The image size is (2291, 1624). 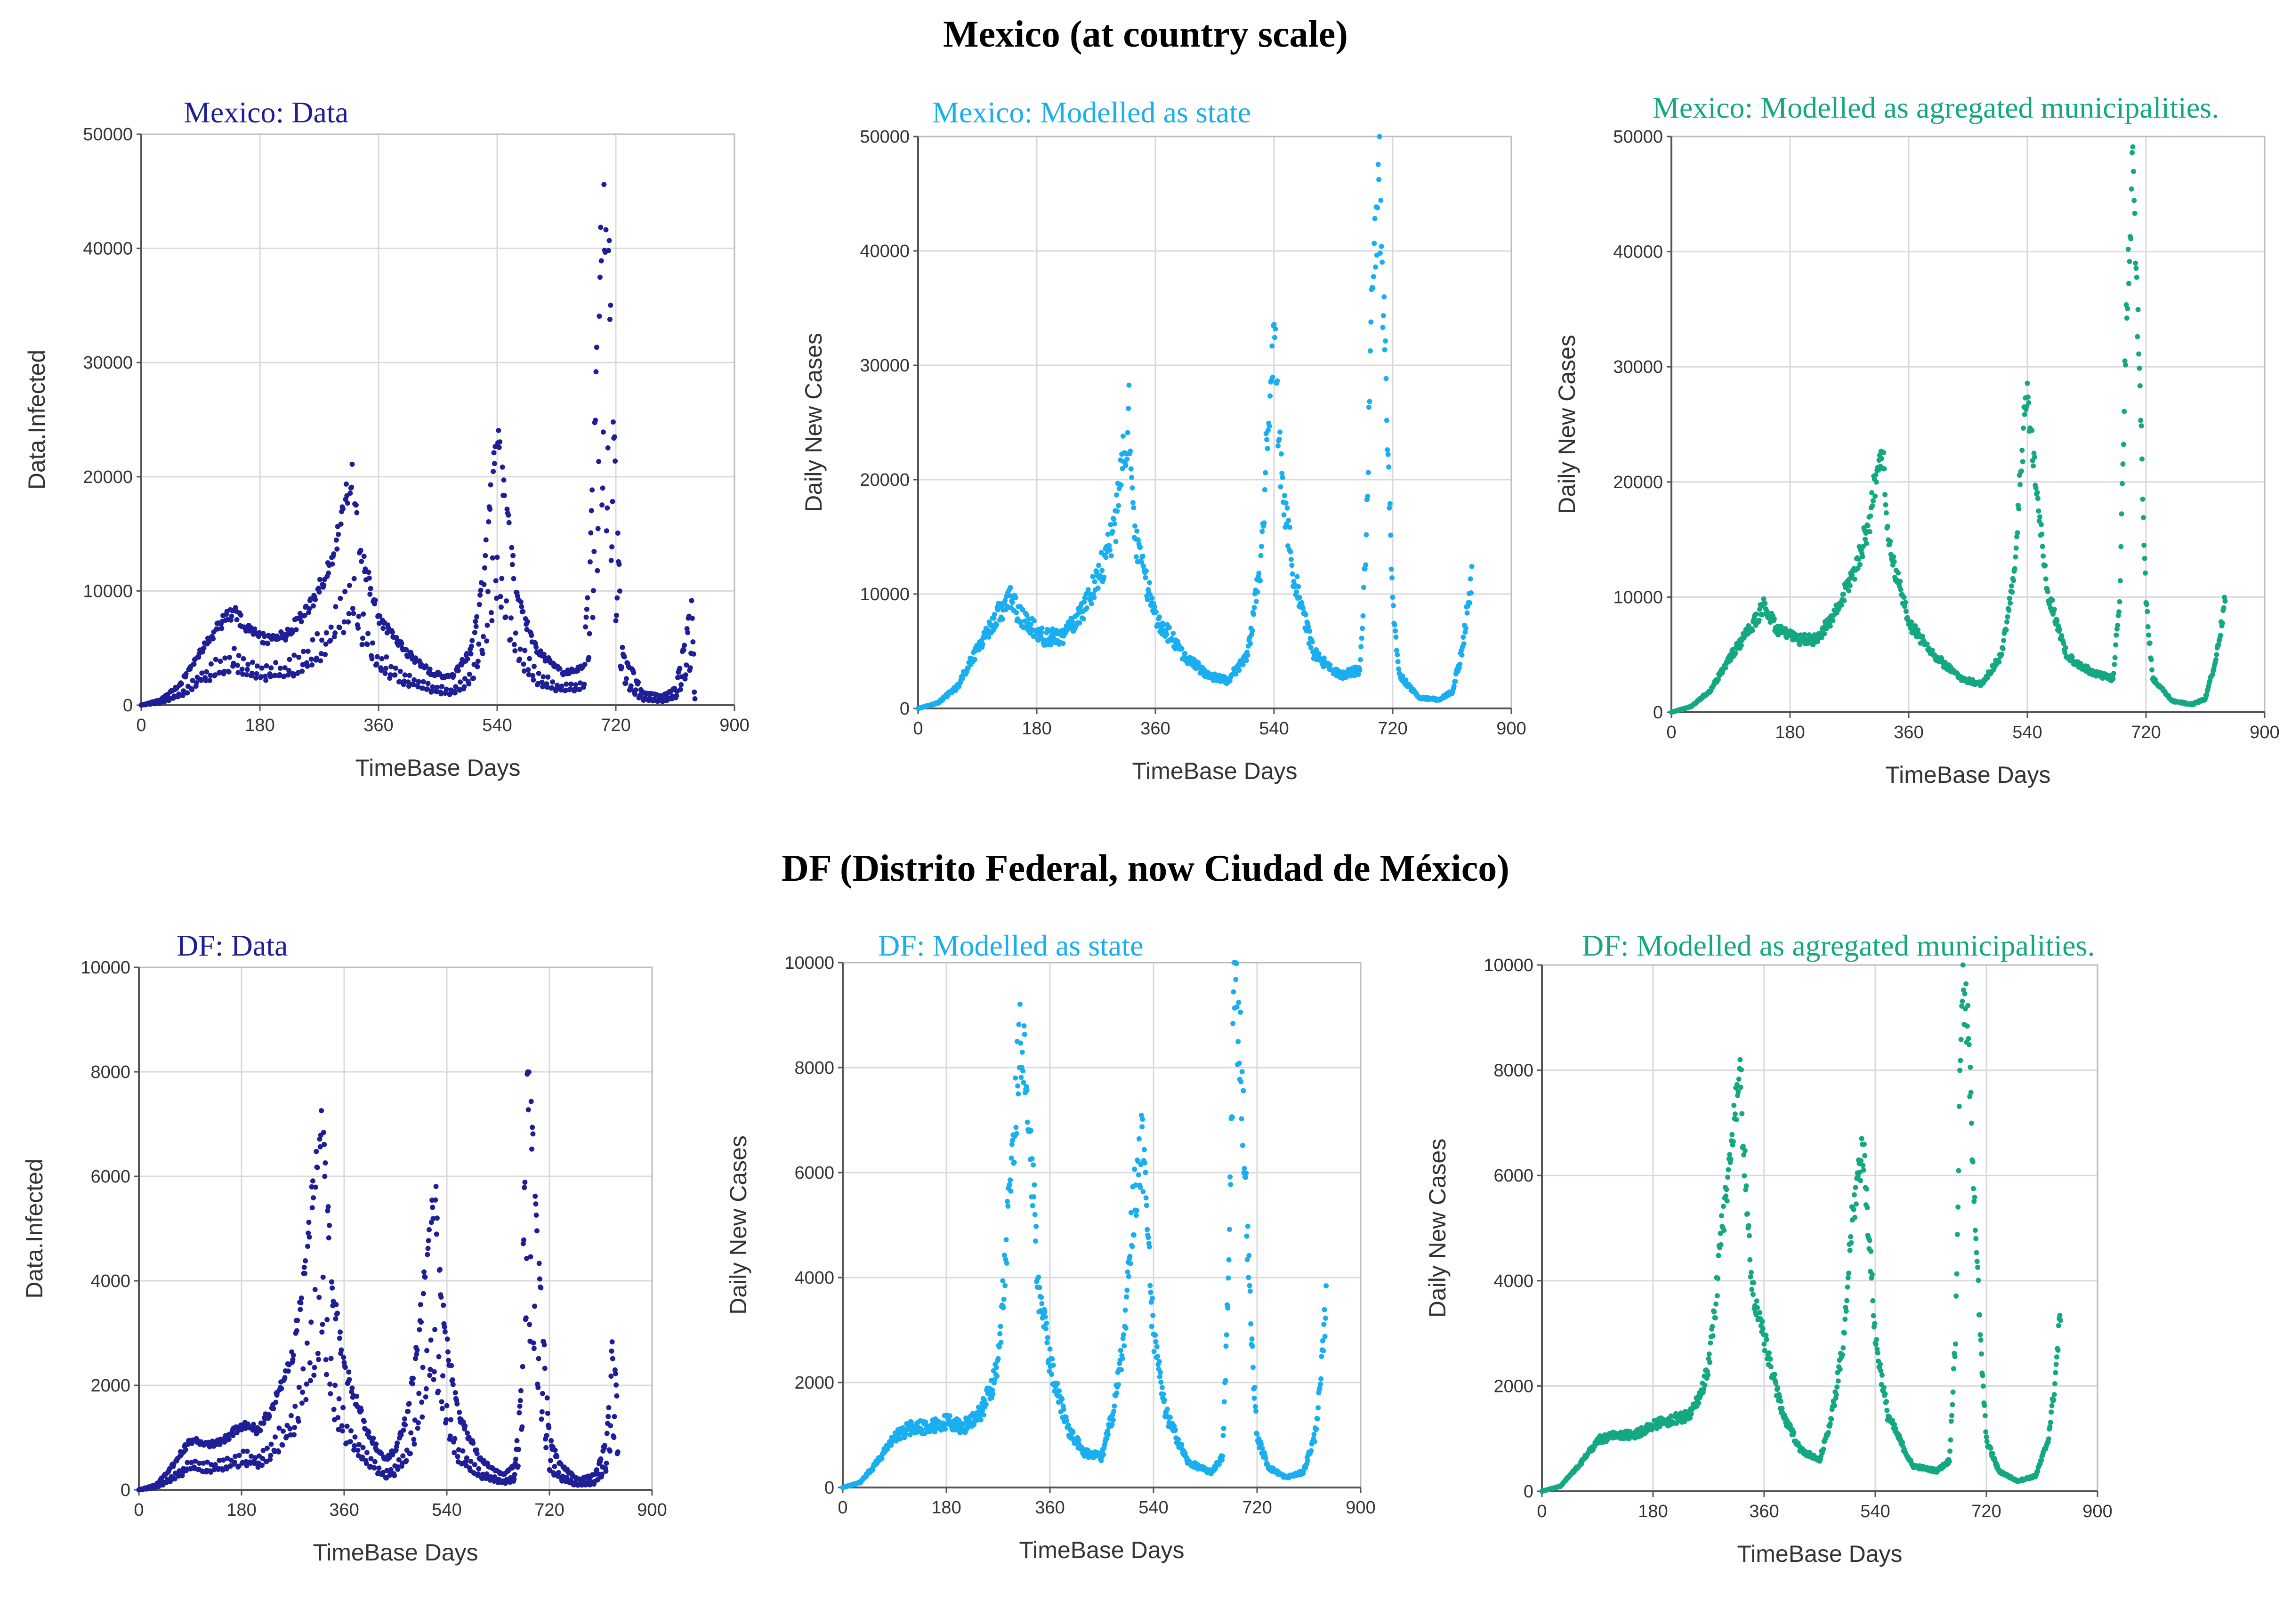 I want to click on data-points, so click(x=1195, y=422).